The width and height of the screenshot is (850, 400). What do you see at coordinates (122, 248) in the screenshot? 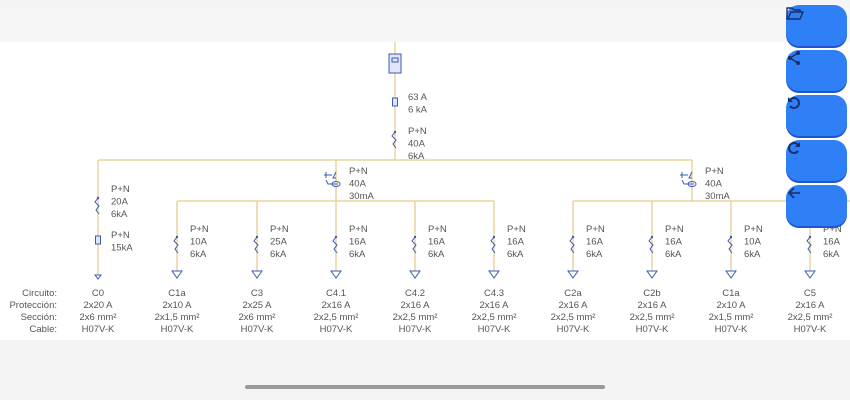
I see `c0-surge-label: 15kA` at bounding box center [122, 248].